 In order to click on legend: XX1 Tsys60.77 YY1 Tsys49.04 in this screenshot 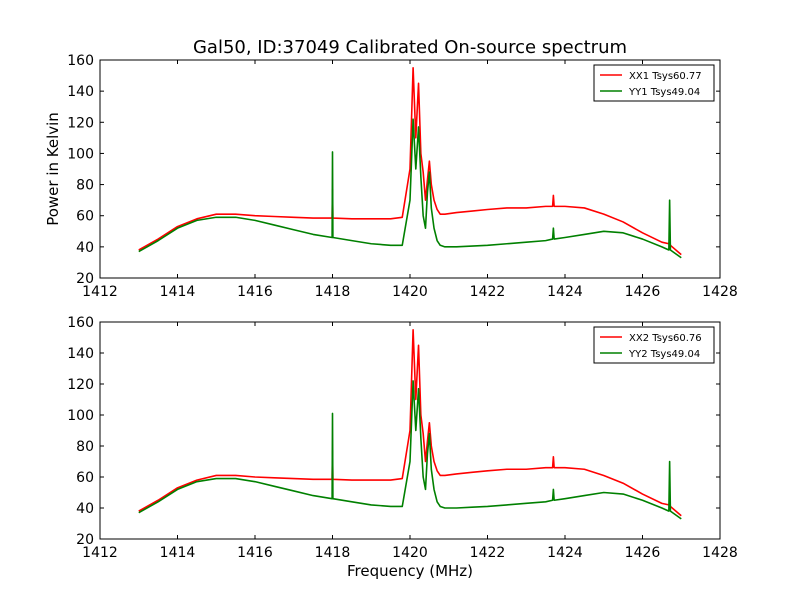, I will do `click(654, 83)`.